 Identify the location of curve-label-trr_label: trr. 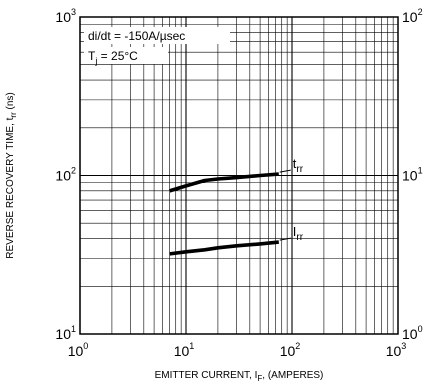
(298, 165).